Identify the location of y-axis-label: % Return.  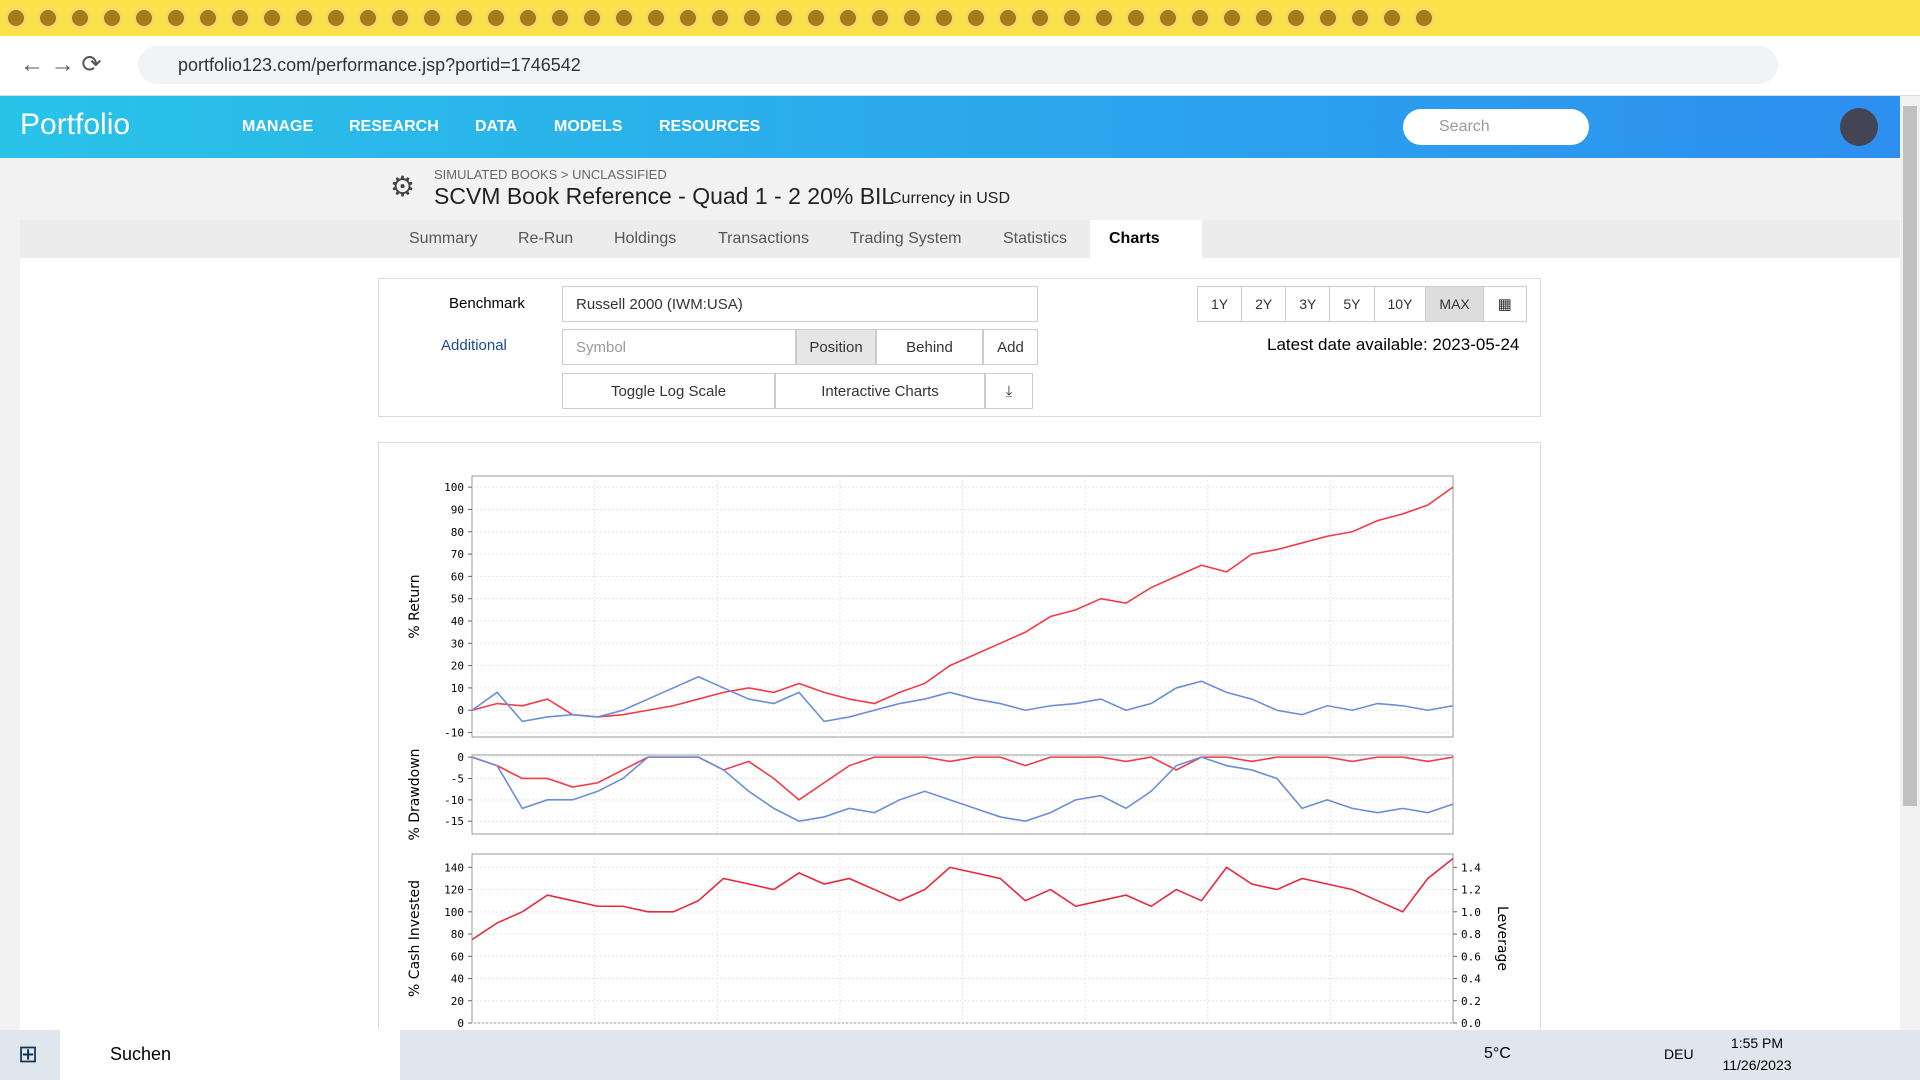
(415, 606).